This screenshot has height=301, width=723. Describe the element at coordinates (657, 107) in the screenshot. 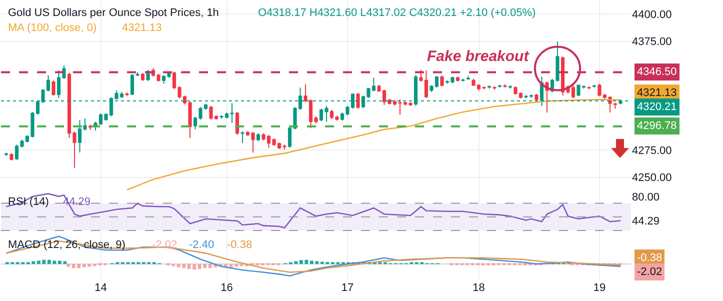

I see `ref-line-label: 4320.21` at that location.